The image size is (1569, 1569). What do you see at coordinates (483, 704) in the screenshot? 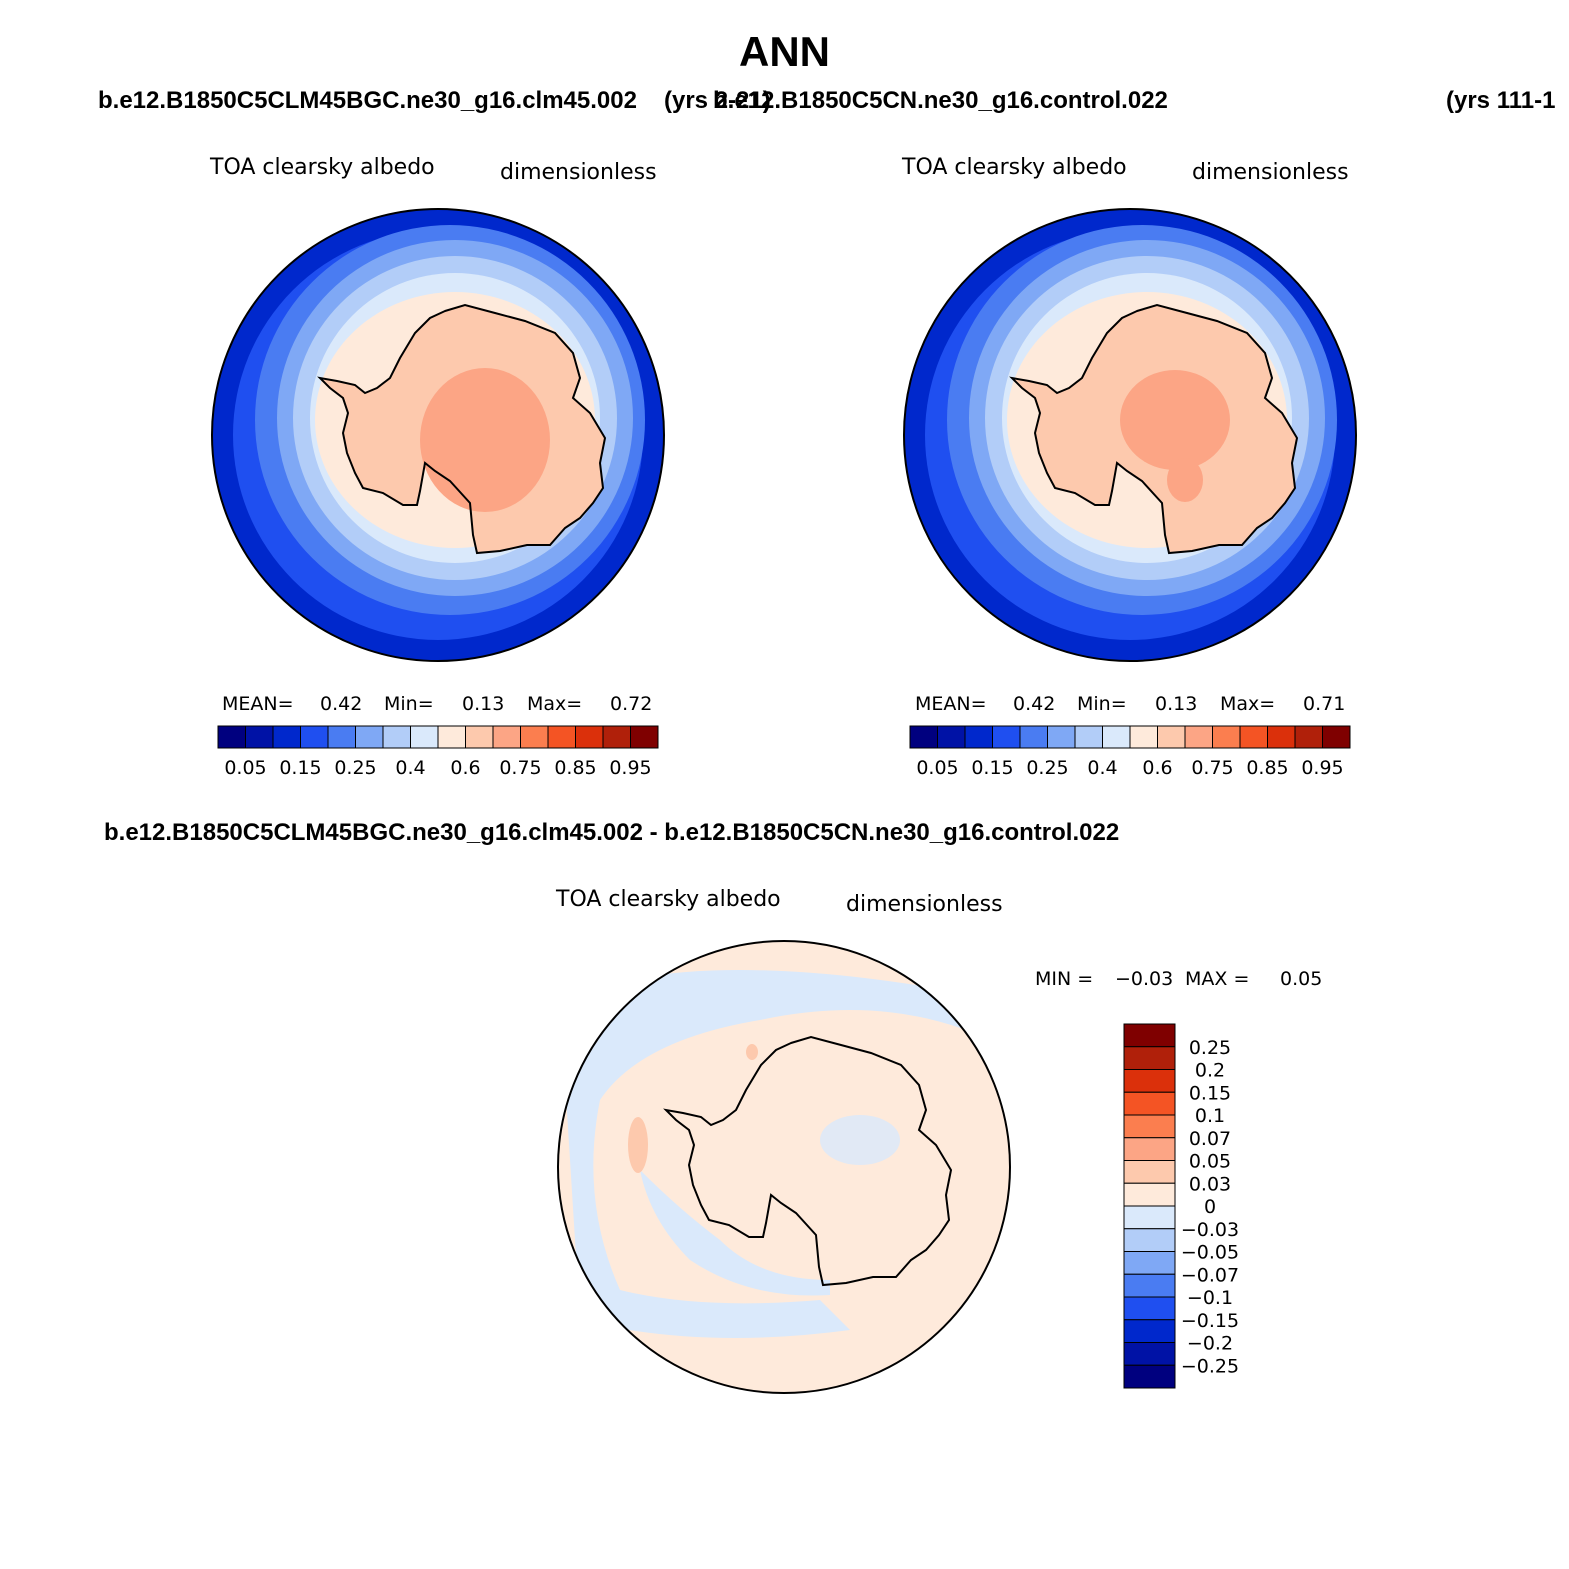
I see `panel1-min-value: 0.13` at bounding box center [483, 704].